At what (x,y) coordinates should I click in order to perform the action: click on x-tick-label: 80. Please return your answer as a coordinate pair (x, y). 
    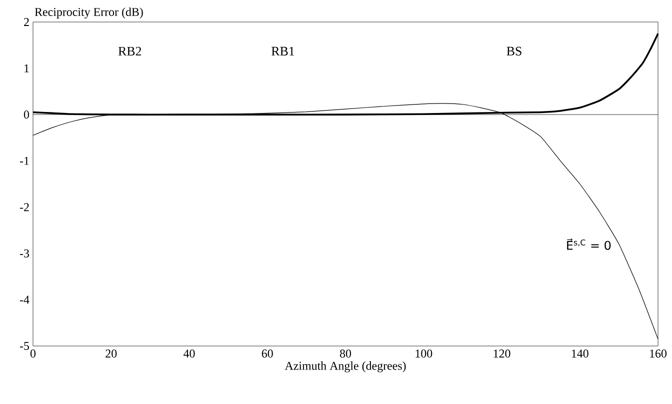
    Looking at the image, I should click on (346, 354).